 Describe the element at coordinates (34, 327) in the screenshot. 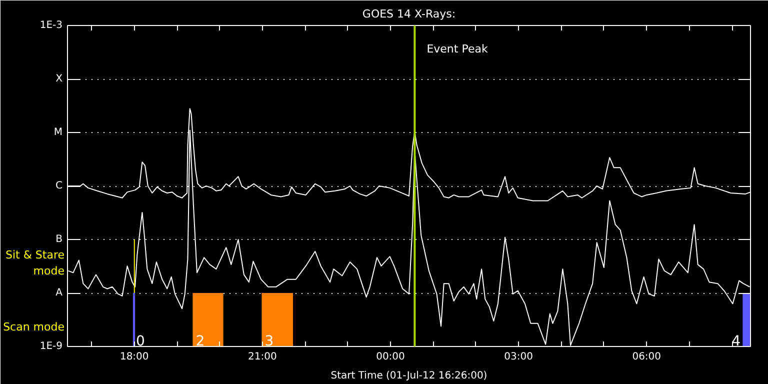

I see `text: Scan mode` at that location.